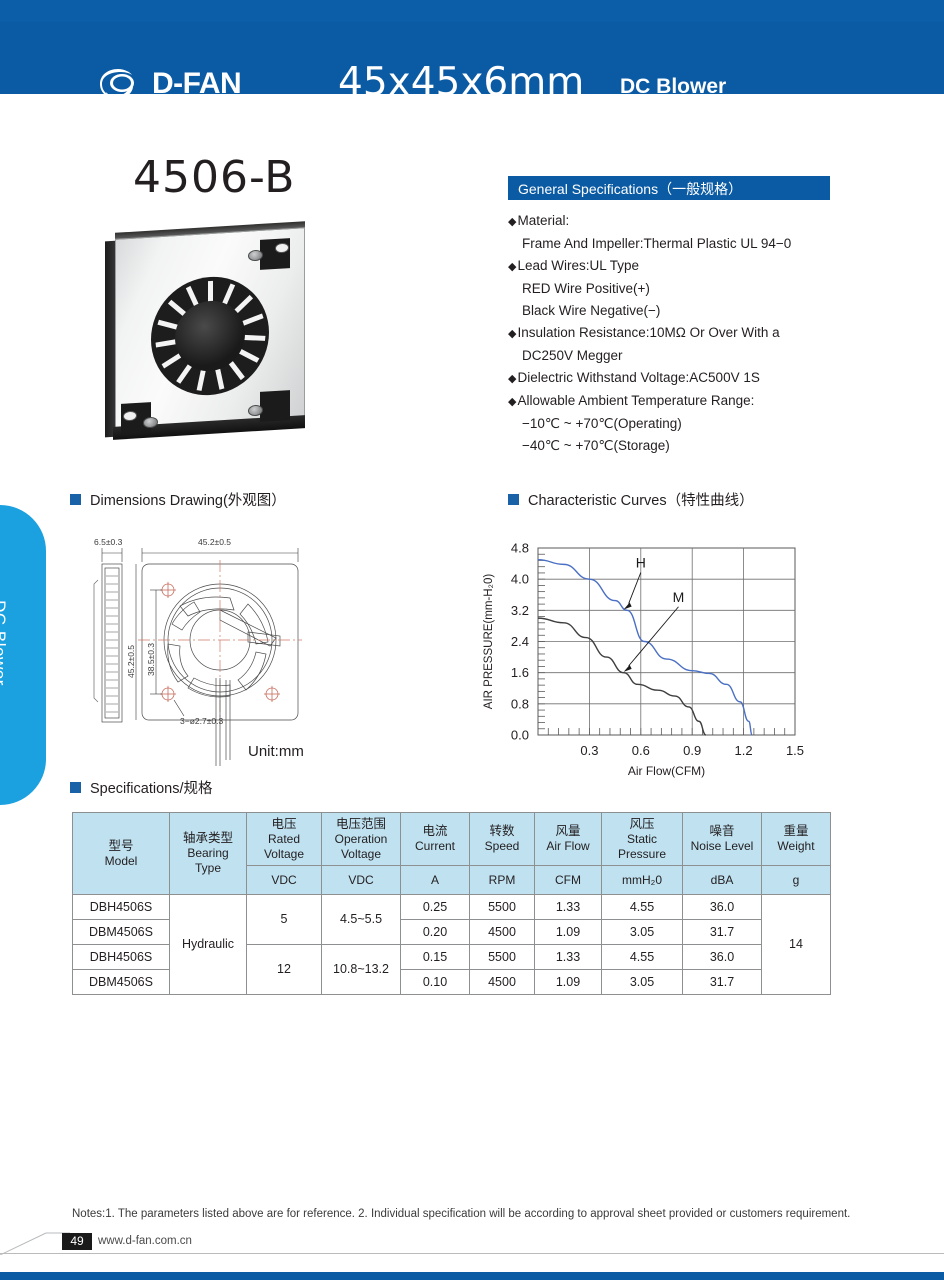 This screenshot has width=944, height=1280. What do you see at coordinates (669, 188) in the screenshot?
I see `general-specifications-heading: General Specifications（一般规格）` at bounding box center [669, 188].